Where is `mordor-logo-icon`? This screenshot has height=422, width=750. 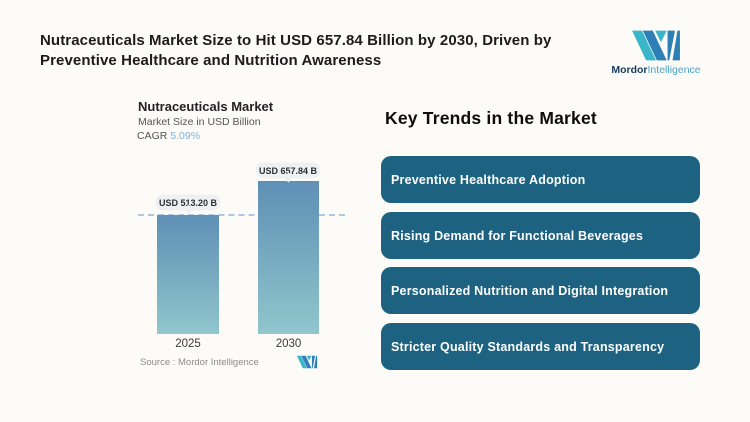 mordor-logo-icon is located at coordinates (656, 45).